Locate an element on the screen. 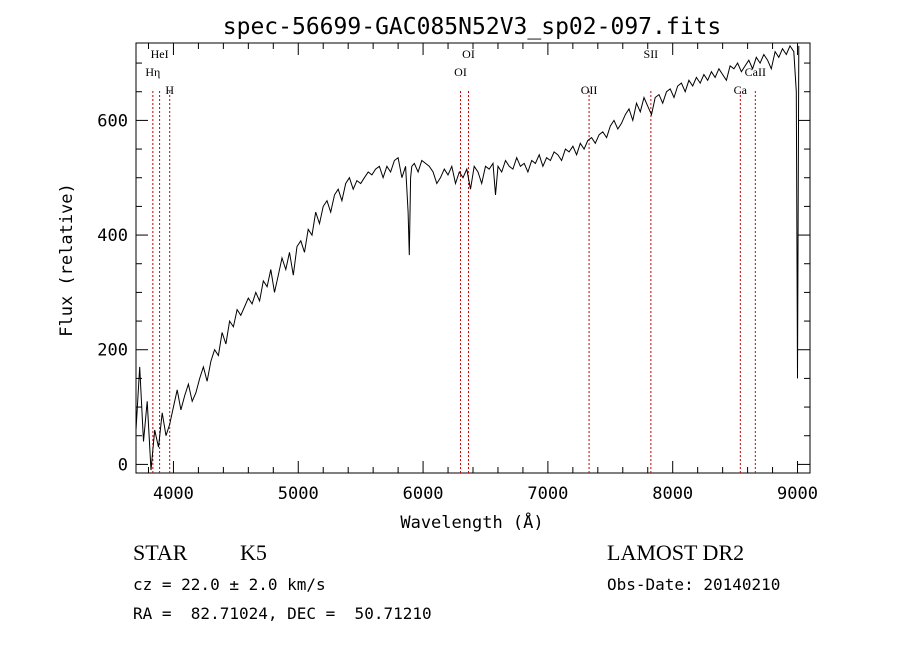 The image size is (900, 649). chart-title: spec-56699-GAC085N52V3_sp02-097.fits is located at coordinates (472, 27).